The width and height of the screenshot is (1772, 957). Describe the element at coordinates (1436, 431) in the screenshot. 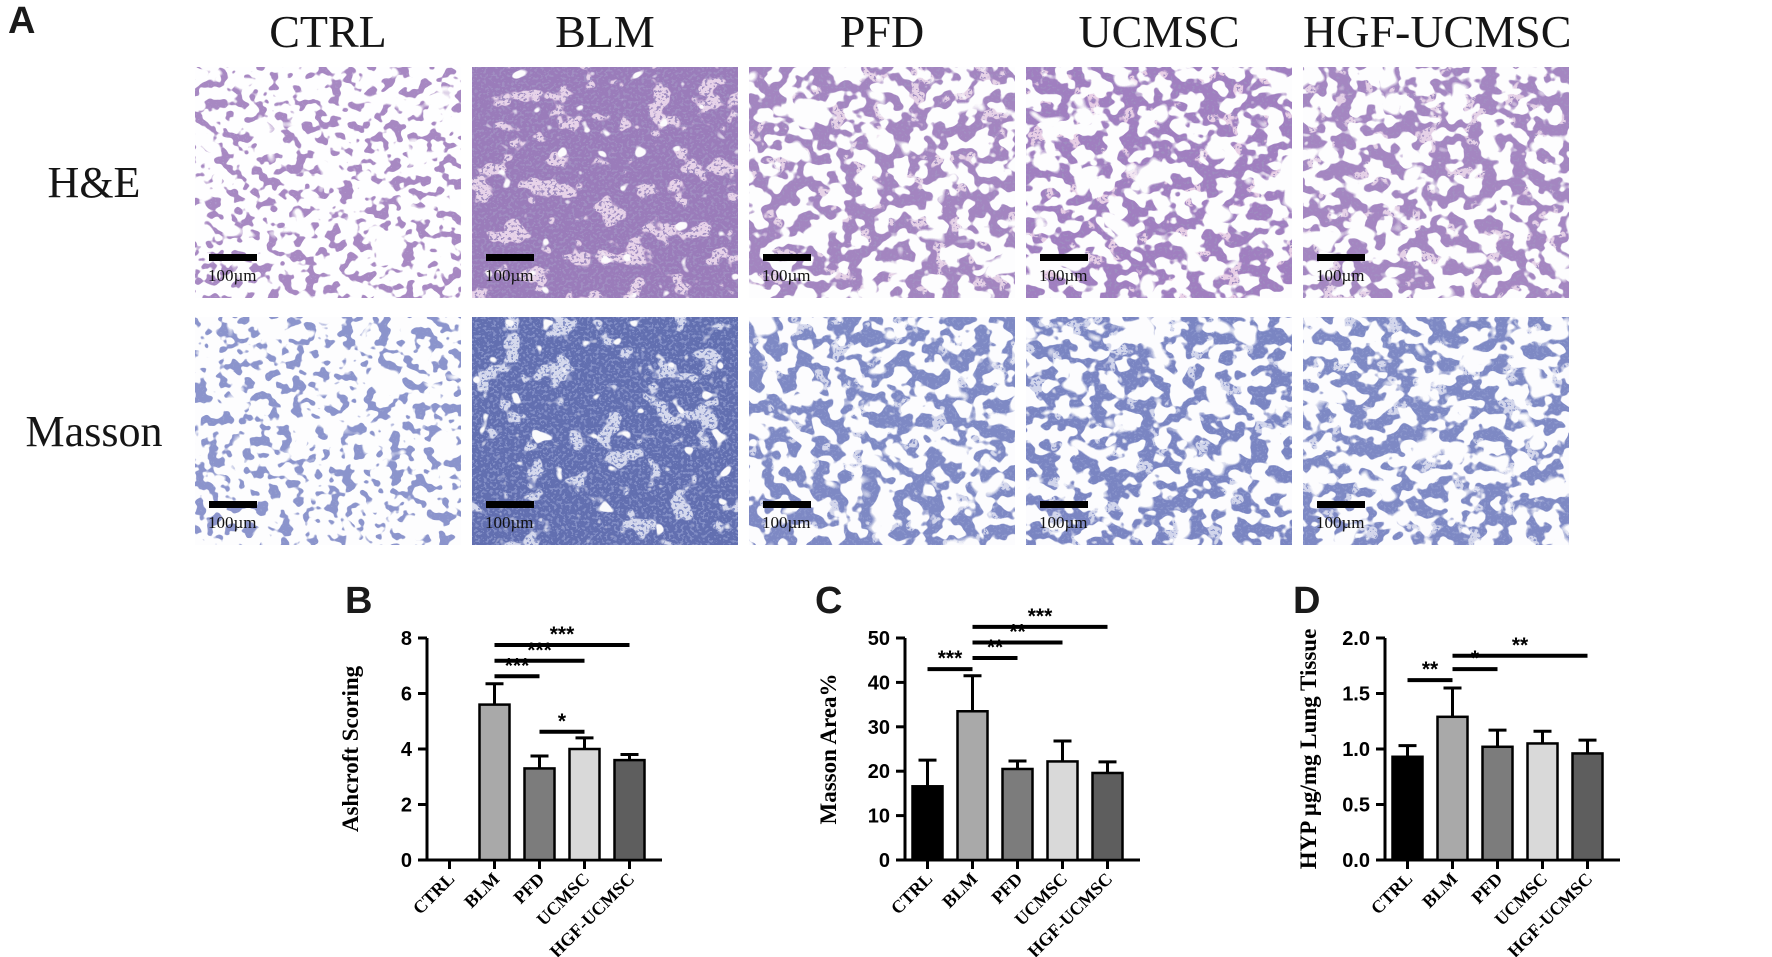

I see `histology-image-masson-hgf-ucmsc: 100µm` at that location.